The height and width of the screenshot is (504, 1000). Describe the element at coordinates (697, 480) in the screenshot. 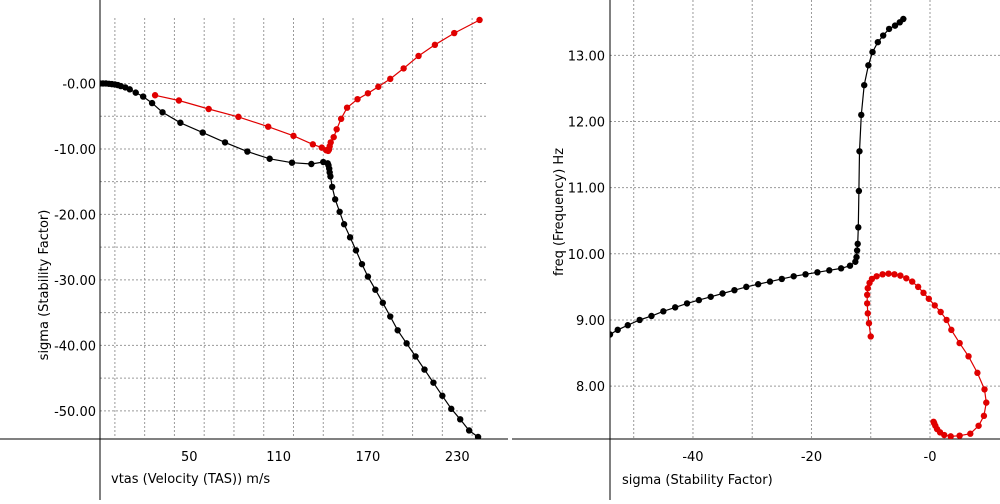

I see `right-x-axis-label: sigma (Stability Factor)` at that location.